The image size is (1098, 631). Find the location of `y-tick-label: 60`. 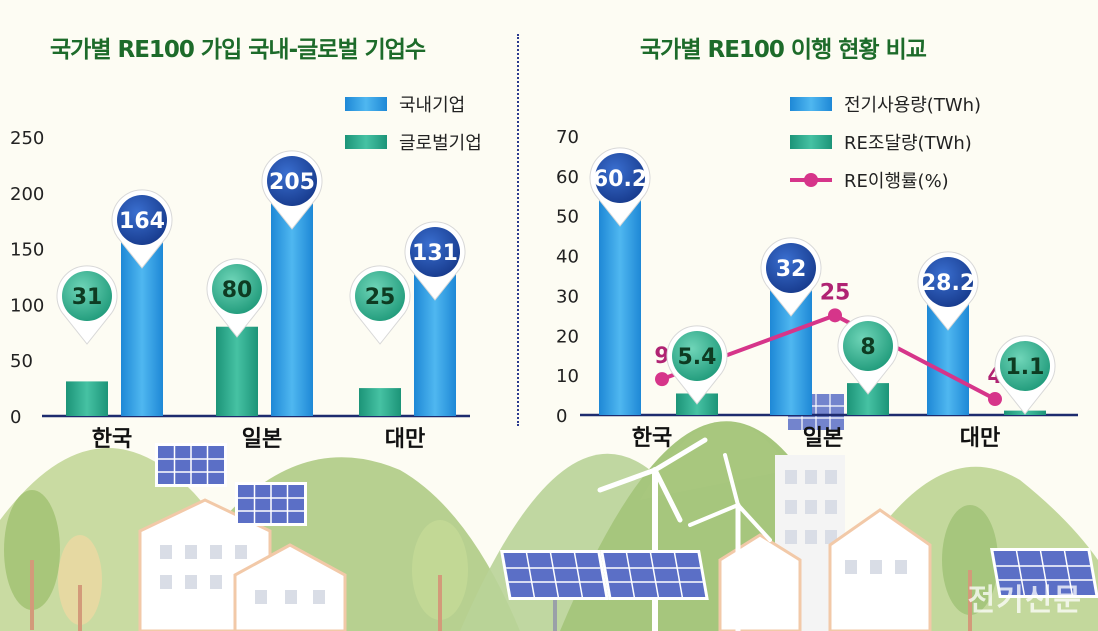

y-tick-label: 60 is located at coordinates (567, 177).